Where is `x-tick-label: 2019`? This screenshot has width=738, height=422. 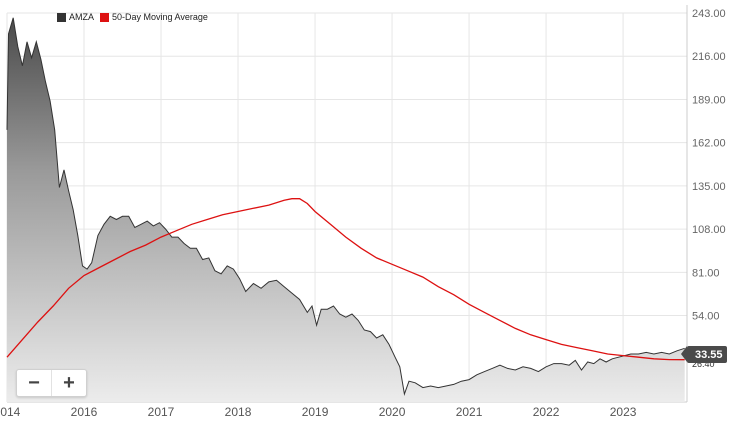 x-tick-label: 2019 is located at coordinates (315, 412).